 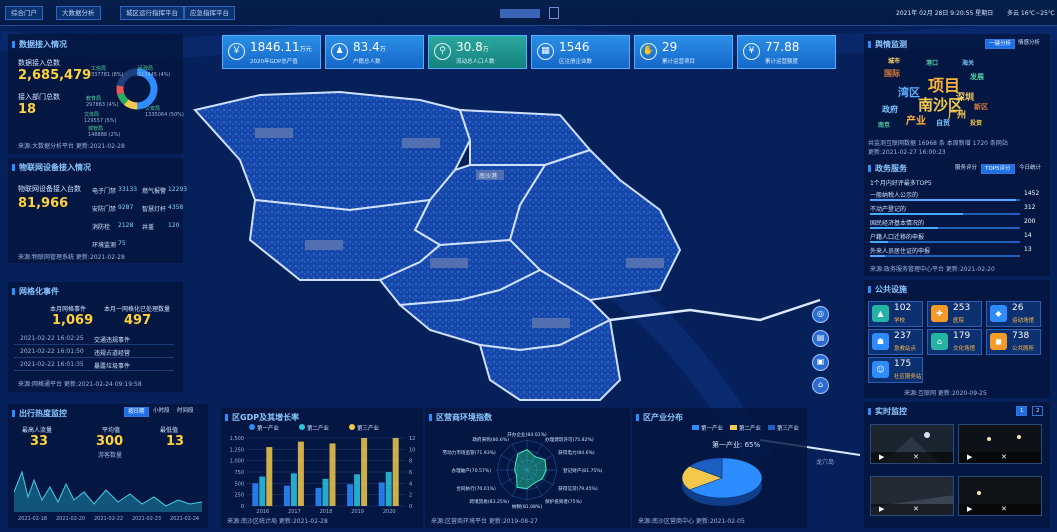 I want to click on nav-emergency: 应急指挥平台, so click(x=209, y=13).